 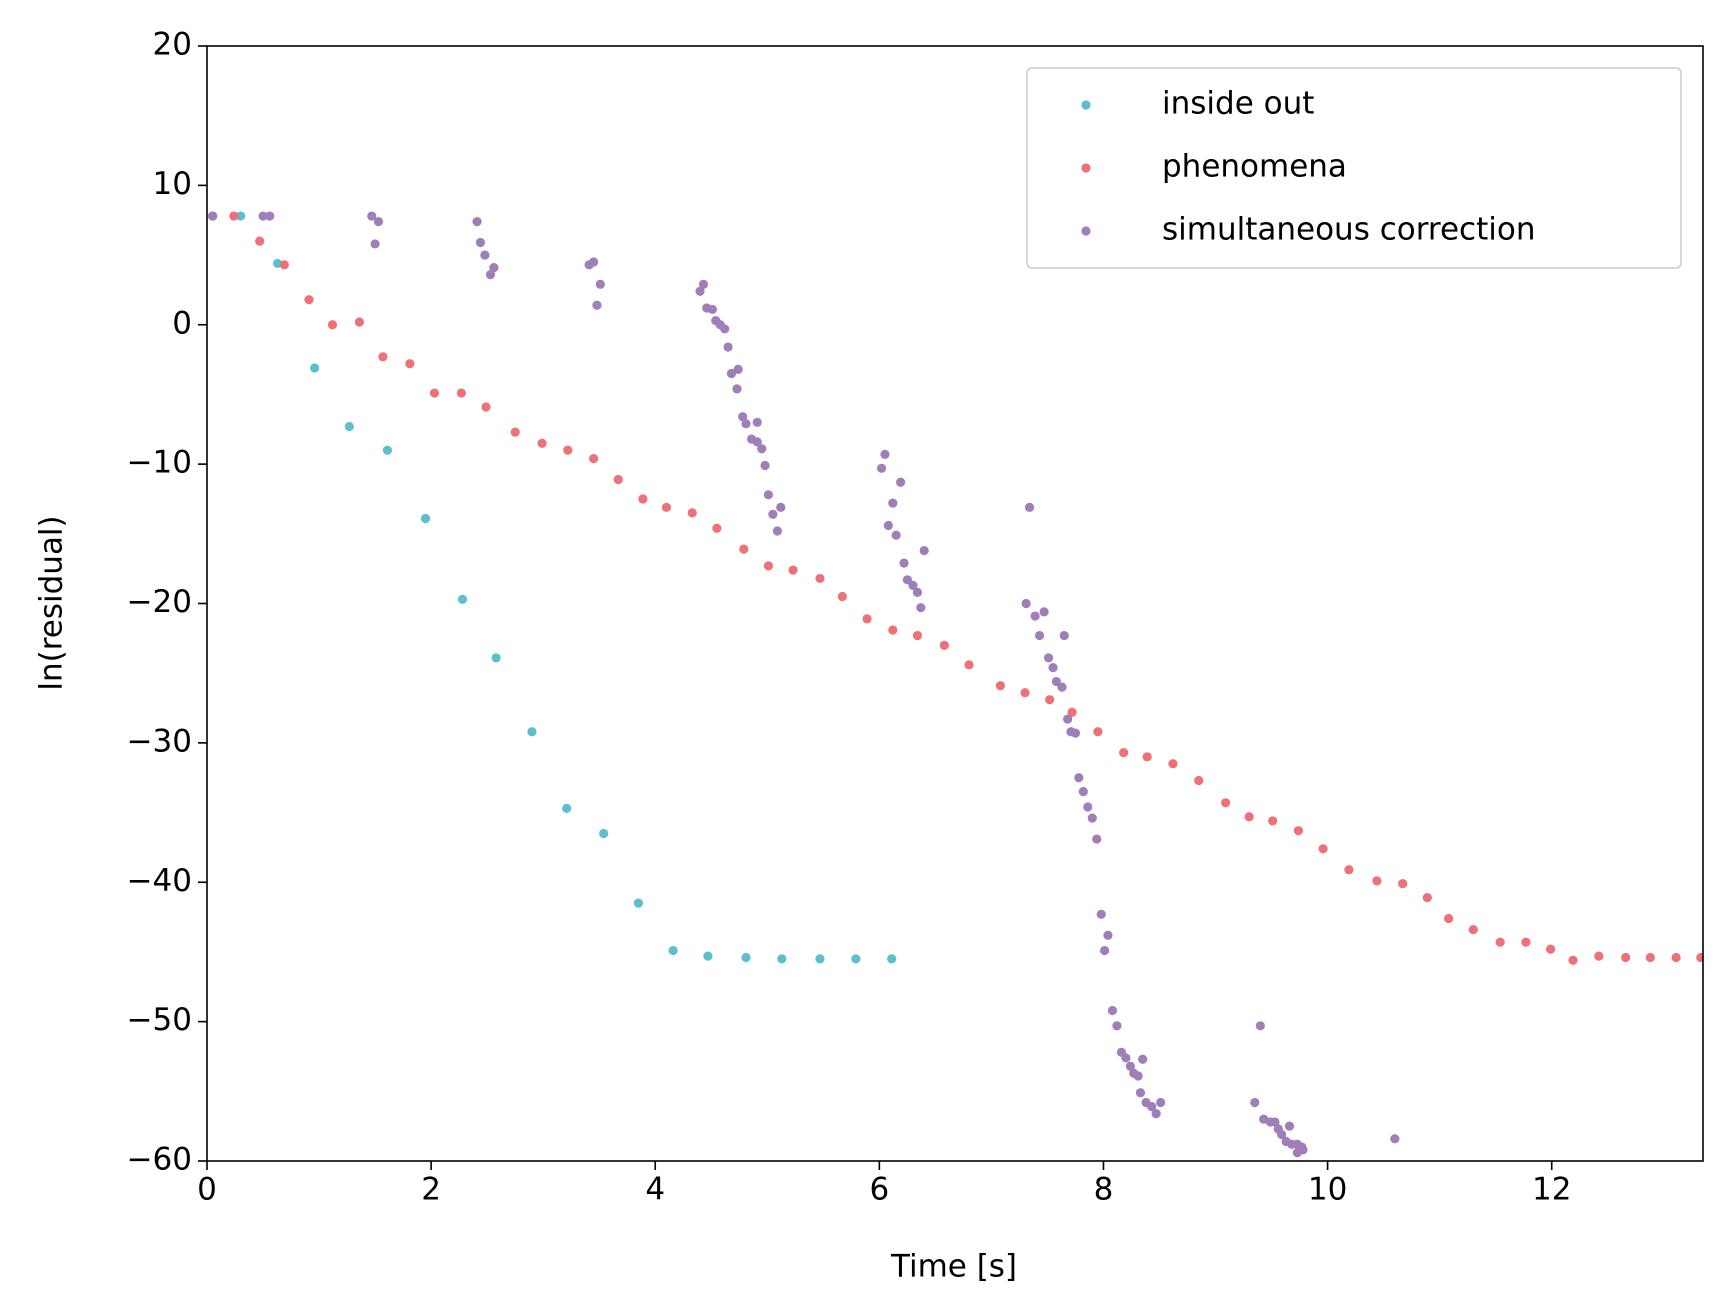 What do you see at coordinates (1238, 104) in the screenshot?
I see `legend-label: inside out` at bounding box center [1238, 104].